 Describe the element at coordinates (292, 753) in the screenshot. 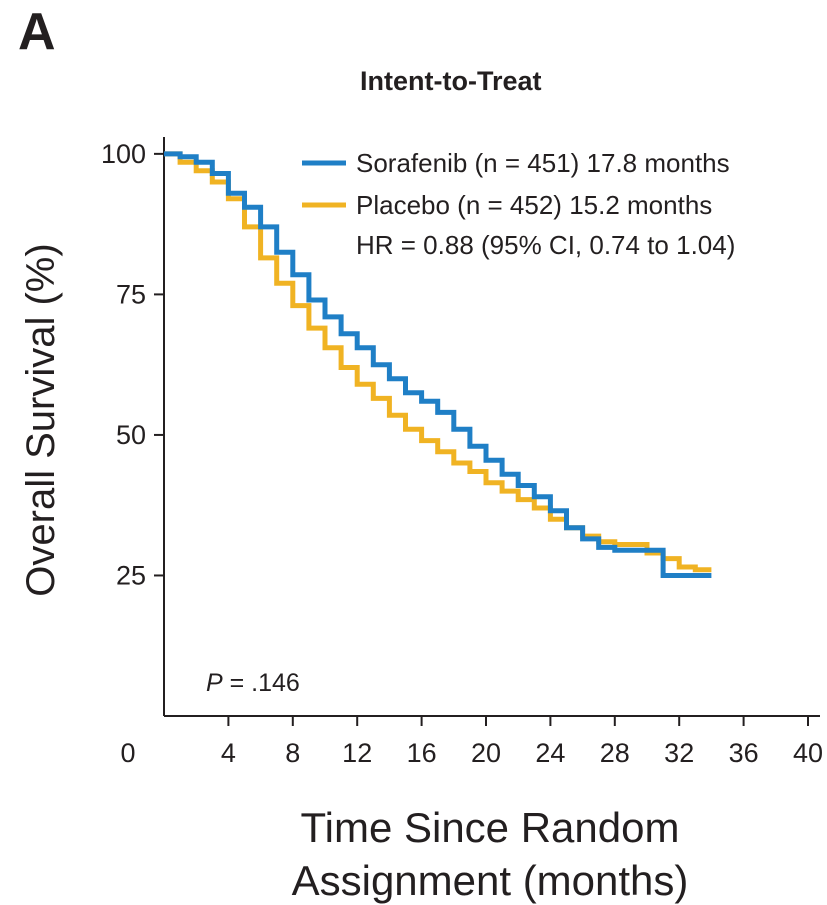

I see `x-tick-label: 8` at that location.